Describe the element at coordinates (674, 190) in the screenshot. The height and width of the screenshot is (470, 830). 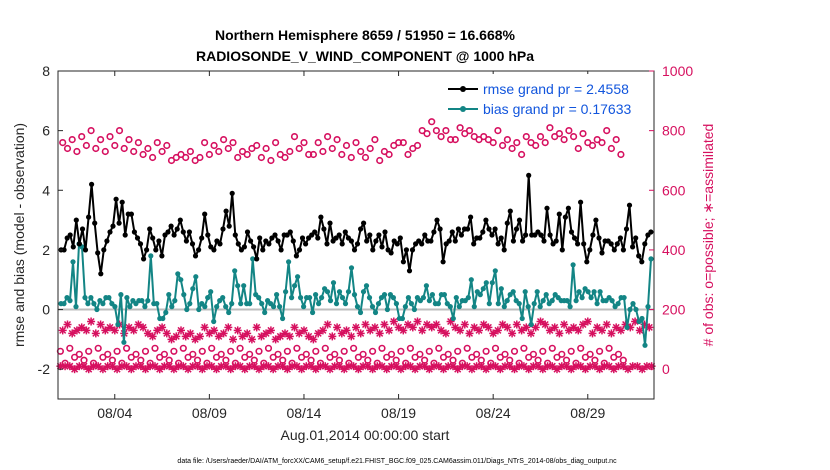
I see `y2-tick-label: 600` at that location.